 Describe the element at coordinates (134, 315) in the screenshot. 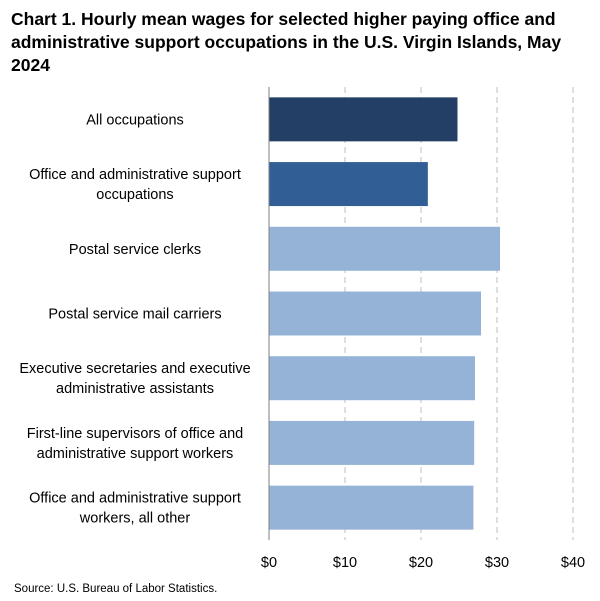

I see `category-label: Postal service mail carriers` at that location.